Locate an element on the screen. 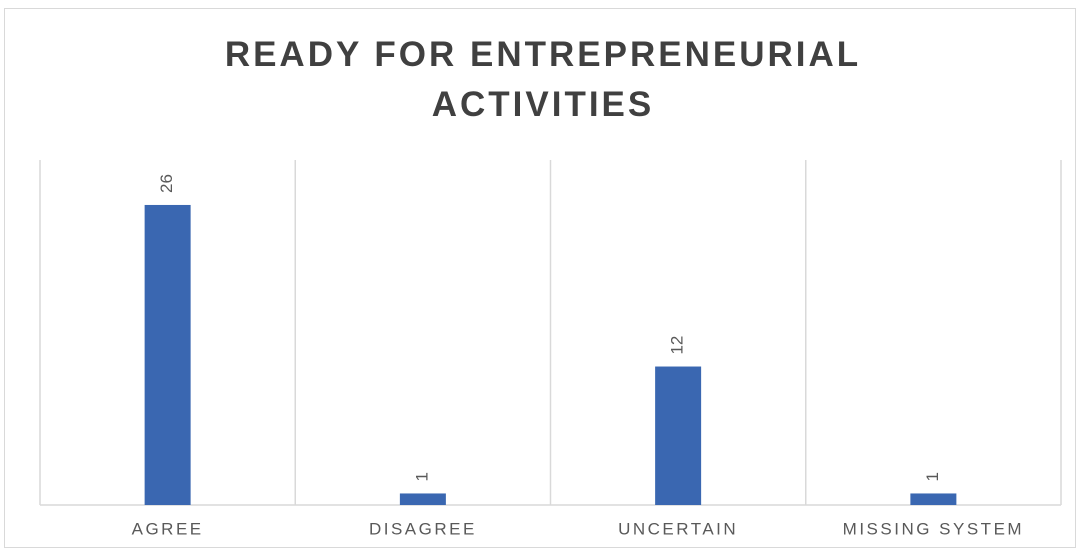  data-label: 26 is located at coordinates (166, 183).